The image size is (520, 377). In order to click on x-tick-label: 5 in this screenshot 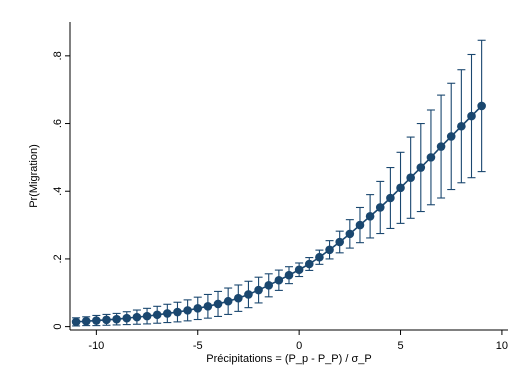, I will do `click(400, 346)`.